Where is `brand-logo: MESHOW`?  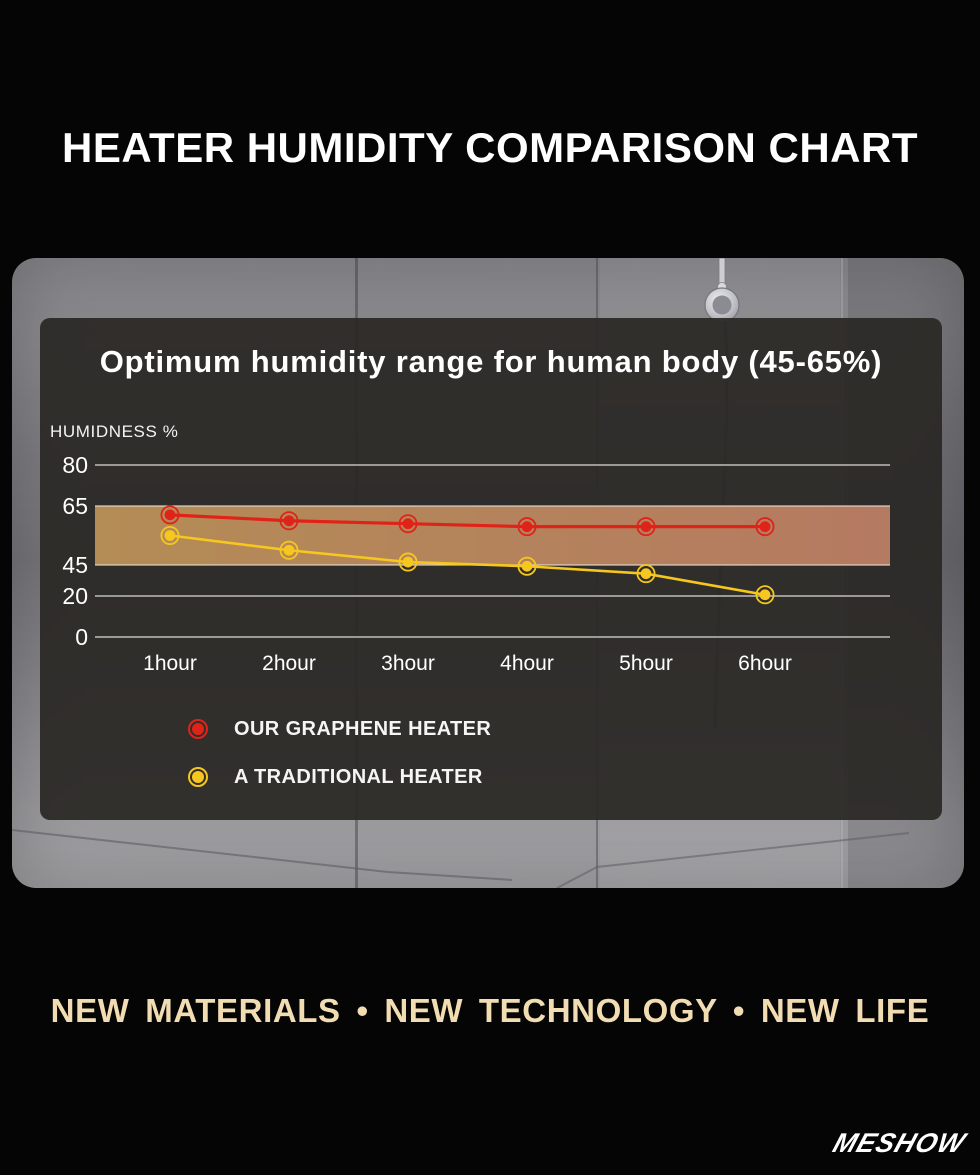
brand-logo: MESHOW is located at coordinates (899, 1143).